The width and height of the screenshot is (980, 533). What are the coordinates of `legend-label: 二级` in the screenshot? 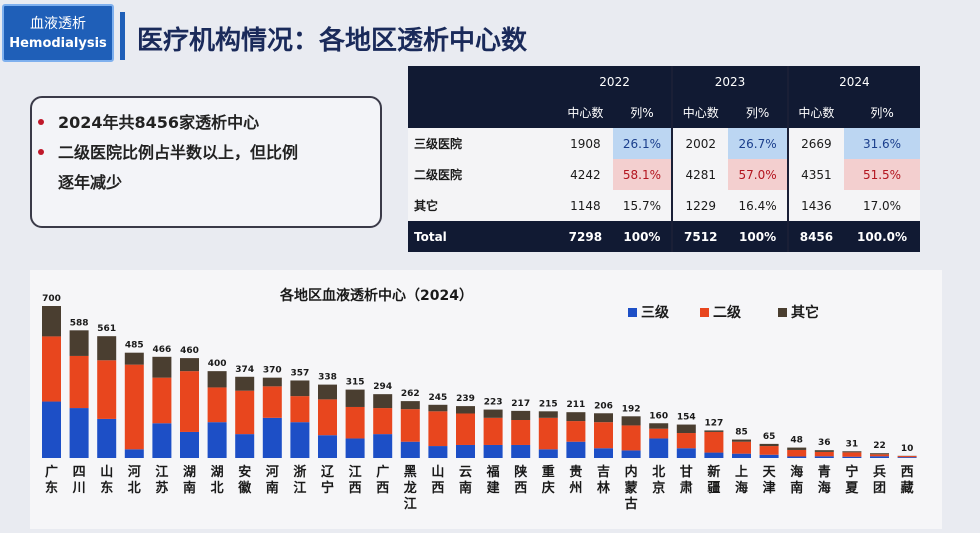 It's located at (727, 312).